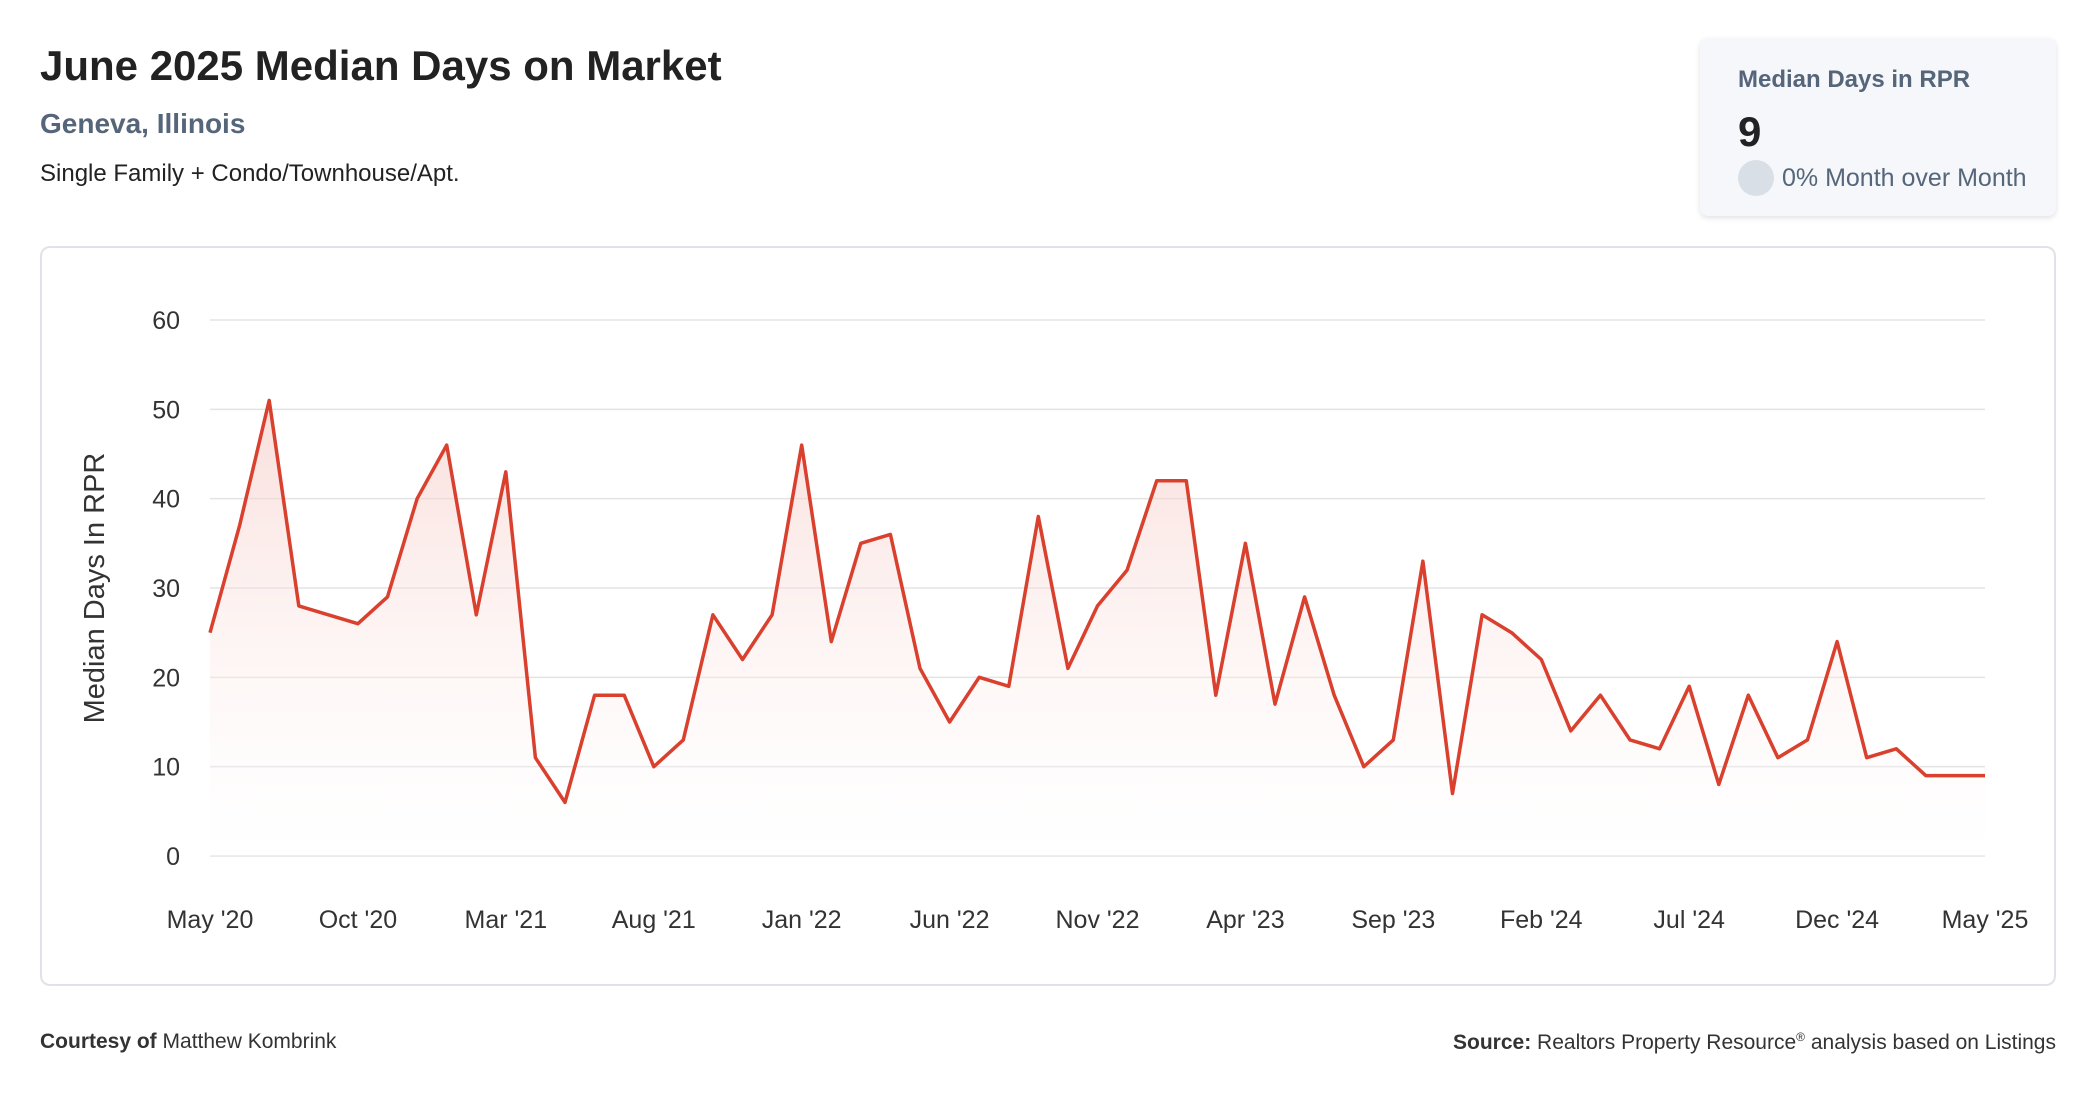 This screenshot has height=1100, width=2096. What do you see at coordinates (1667, 1042) in the screenshot?
I see `source-name: Realtors Property Resource` at bounding box center [1667, 1042].